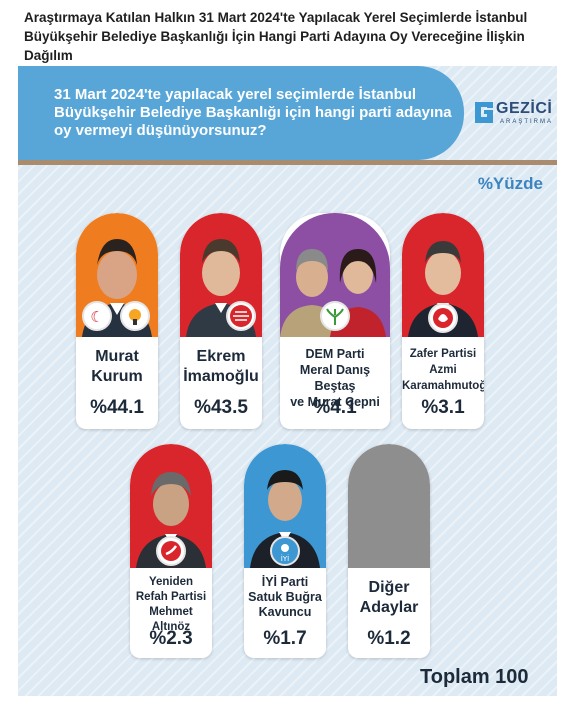 This screenshot has height=706, width=574. Describe the element at coordinates (389, 598) in the screenshot. I see `candidate-name: Diğer Adaylar` at that location.